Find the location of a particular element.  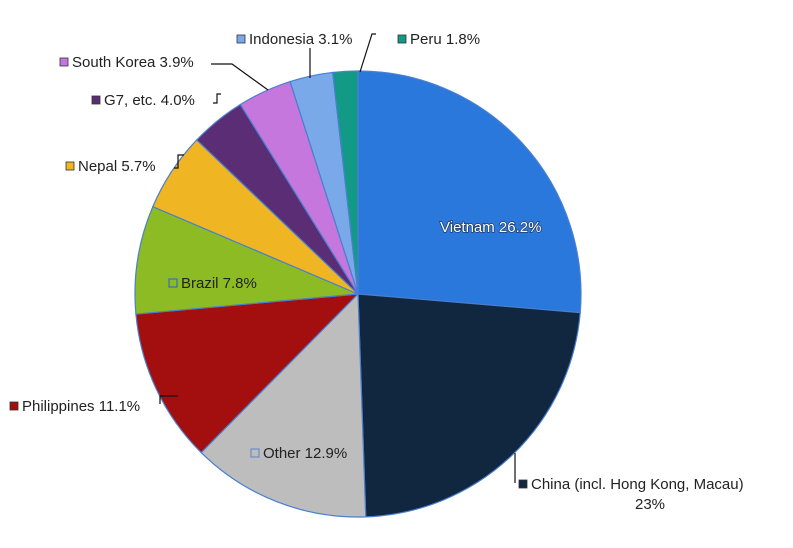

slice-label-philippines: Philippines 11.1% is located at coordinates (81, 406).